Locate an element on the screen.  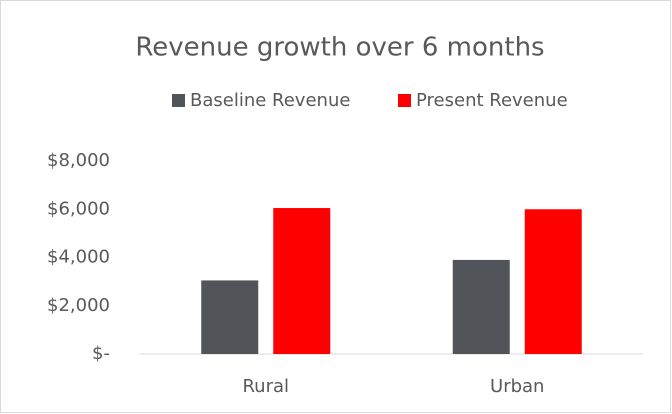
chart-title: Revenue growth over 6 months is located at coordinates (339, 48).